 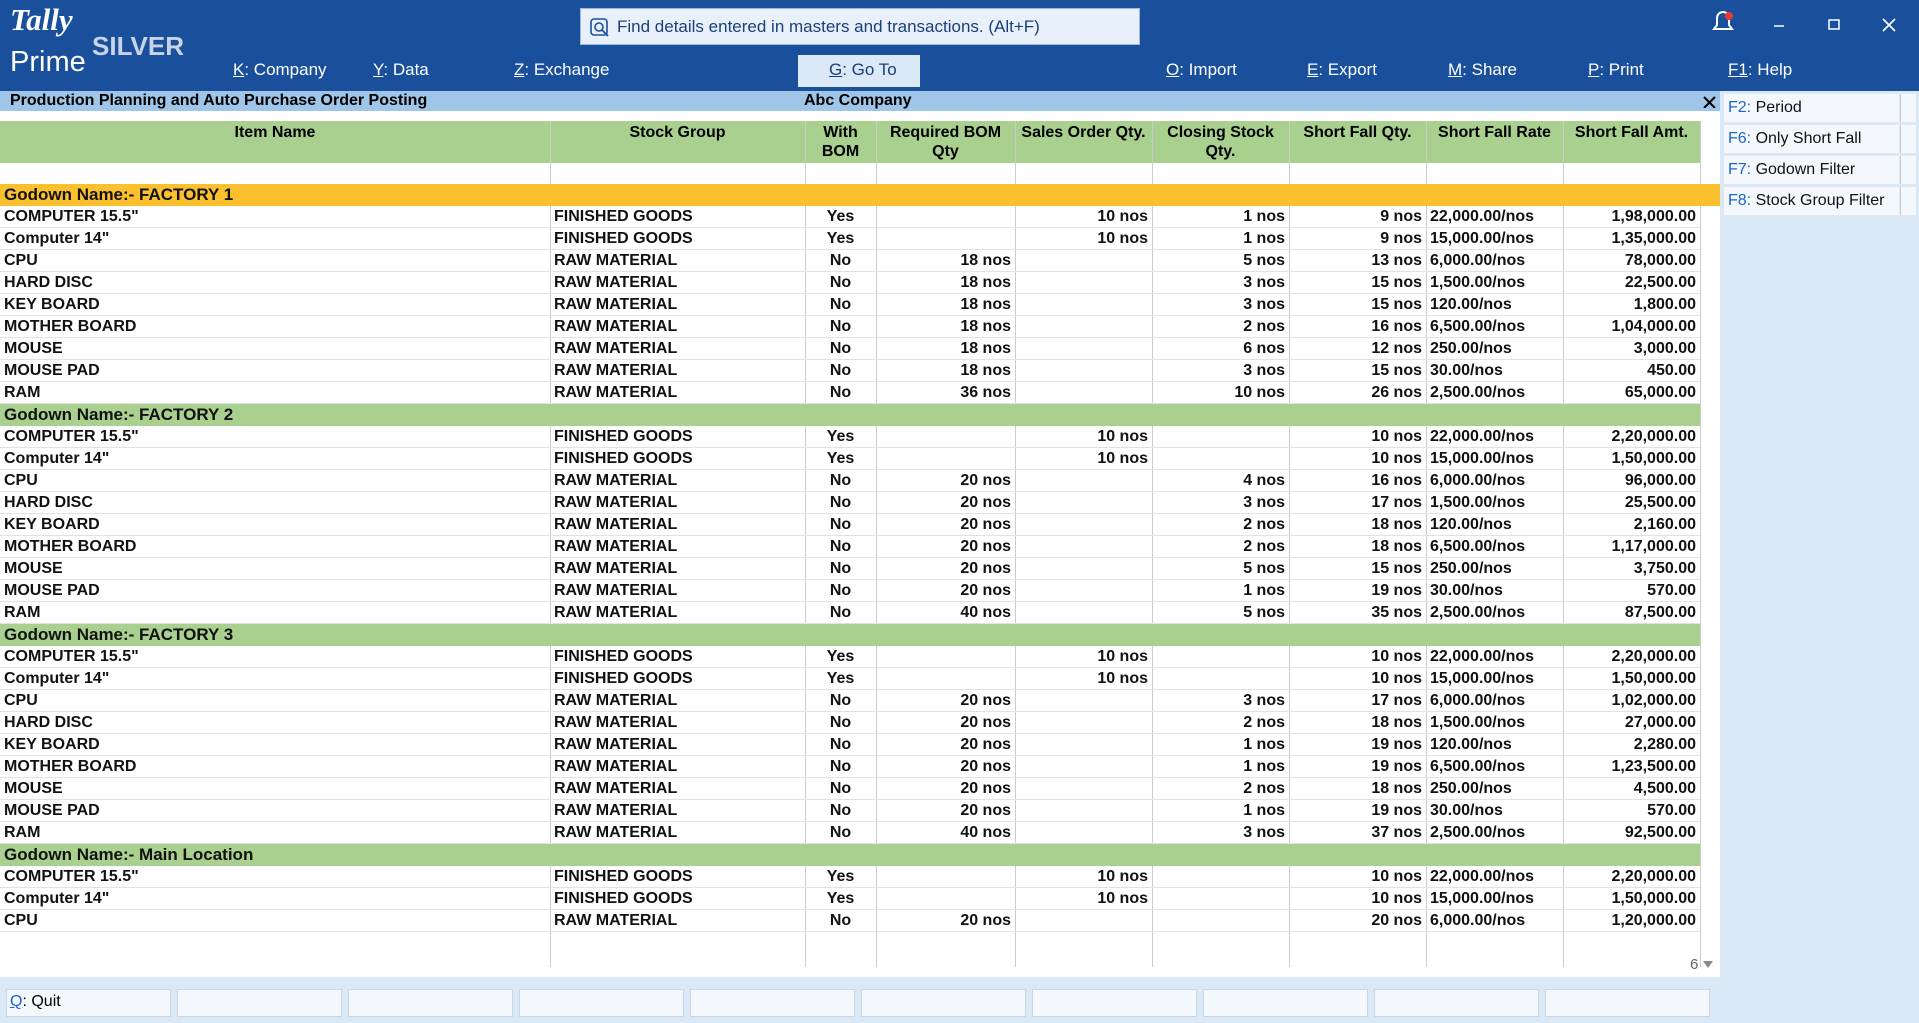 What do you see at coordinates (863, 70) in the screenshot?
I see `menu-item: G: Go To` at bounding box center [863, 70].